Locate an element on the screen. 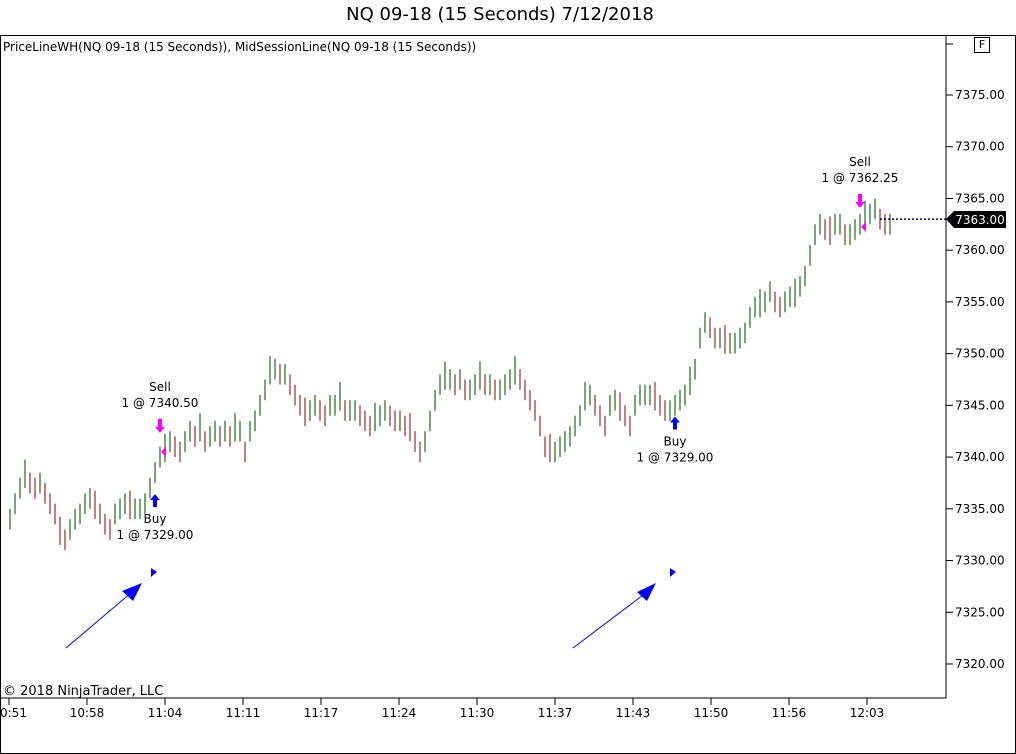 This screenshot has width=1016, height=754. last-price-marker: 7363.00 is located at coordinates (976, 219).